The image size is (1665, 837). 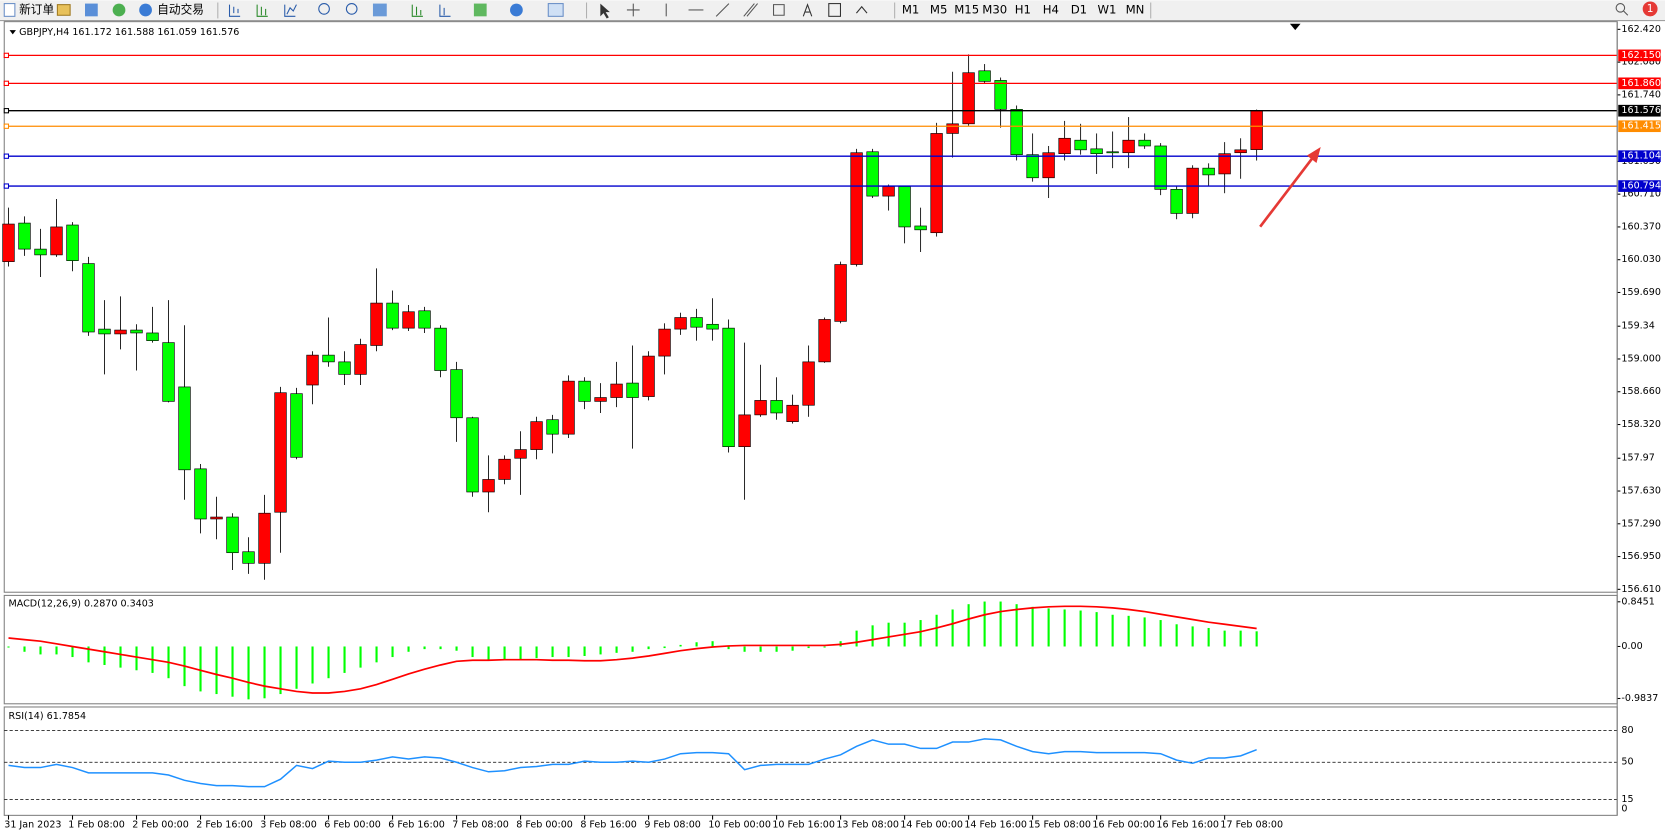 I want to click on x-tick-label: 14 Feb 16:00, so click(x=995, y=824).